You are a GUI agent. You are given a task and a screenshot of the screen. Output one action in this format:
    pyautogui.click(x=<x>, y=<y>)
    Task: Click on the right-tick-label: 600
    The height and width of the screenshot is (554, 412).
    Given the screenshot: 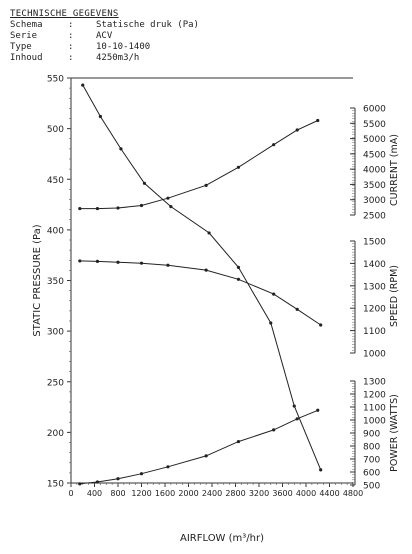 What is the action you would take?
    pyautogui.click(x=371, y=474)
    